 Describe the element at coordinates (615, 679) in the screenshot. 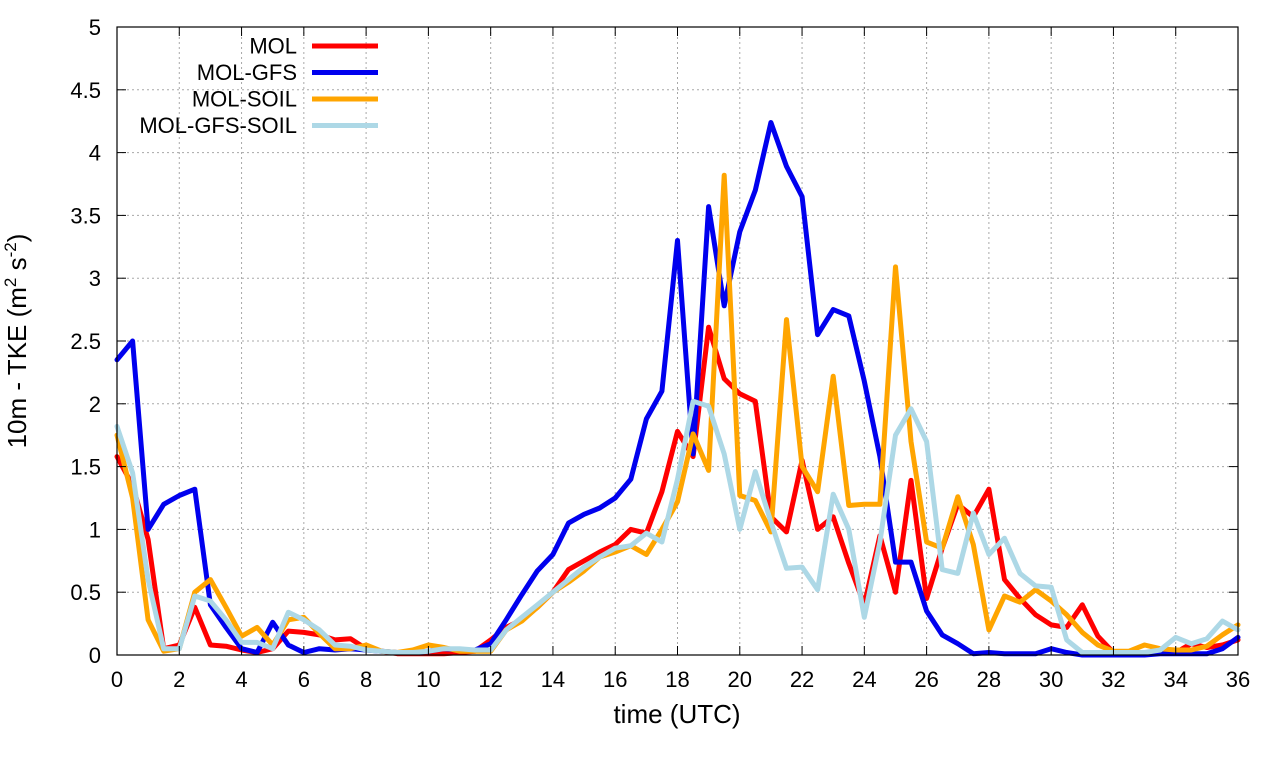

I see `x-tick-label: 16` at that location.